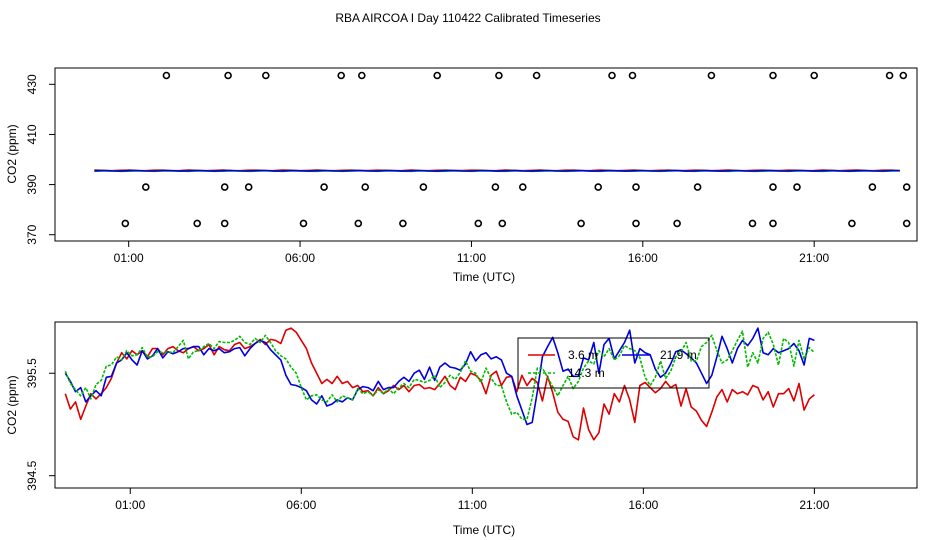  What do you see at coordinates (643, 258) in the screenshot?
I see `top-x-tick-label-16:00: 16:00` at bounding box center [643, 258].